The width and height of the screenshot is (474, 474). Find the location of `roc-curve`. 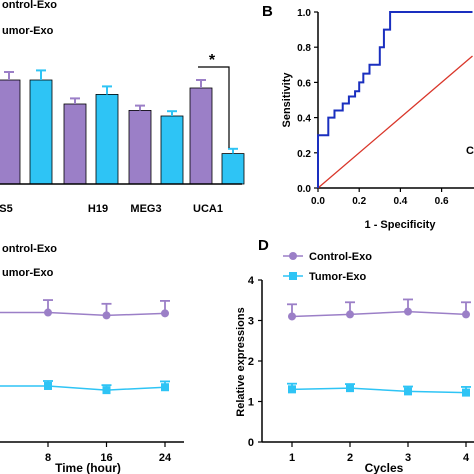

roc-curve is located at coordinates (395, 99).